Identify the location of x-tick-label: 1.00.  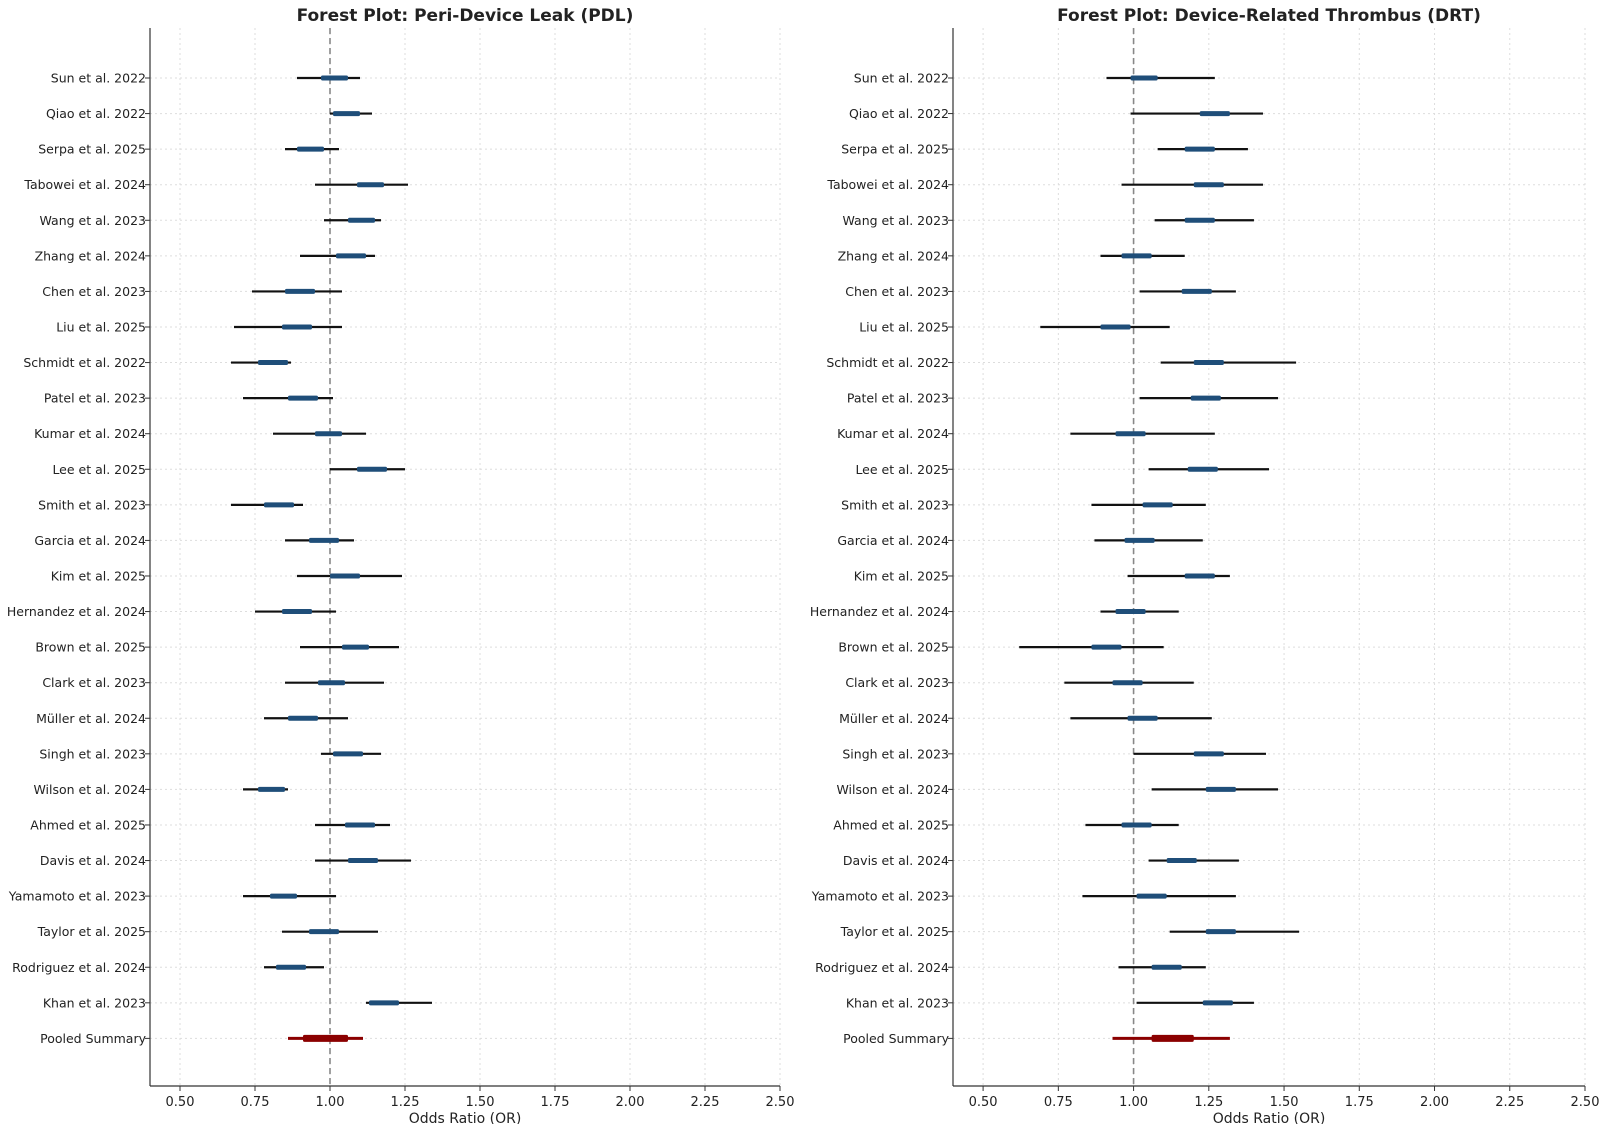
(330, 1102).